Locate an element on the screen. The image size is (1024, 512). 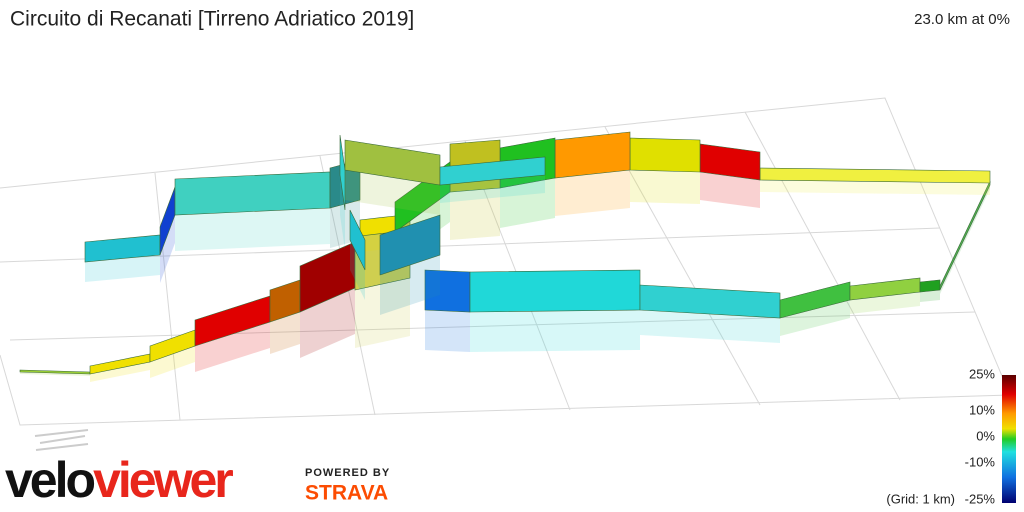
scale-label: 0% is located at coordinates (985, 435).